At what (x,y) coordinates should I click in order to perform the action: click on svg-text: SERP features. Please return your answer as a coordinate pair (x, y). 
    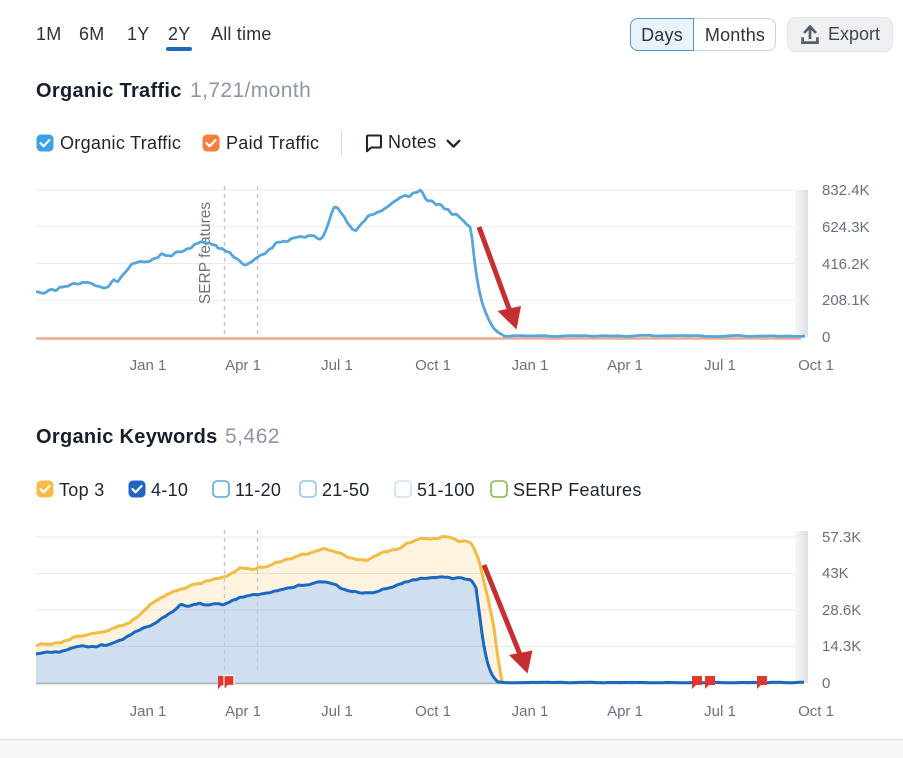
    Looking at the image, I should click on (205, 253).